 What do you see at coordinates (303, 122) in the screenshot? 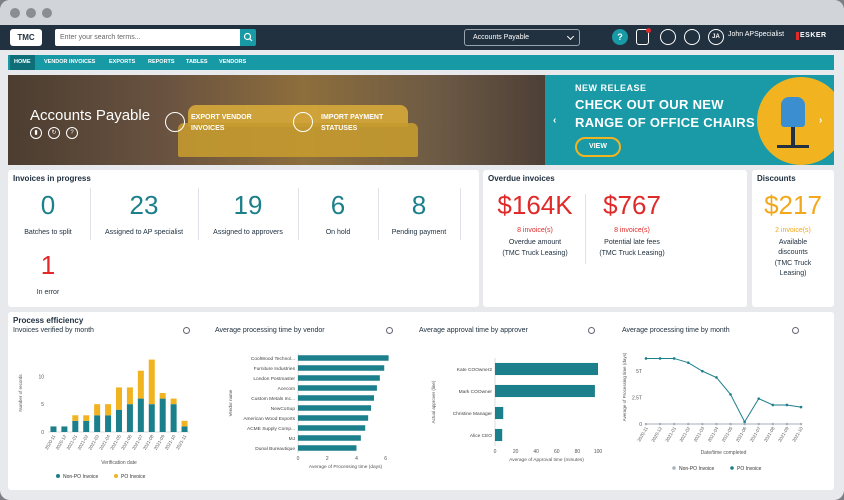
I see `import-icon` at bounding box center [303, 122].